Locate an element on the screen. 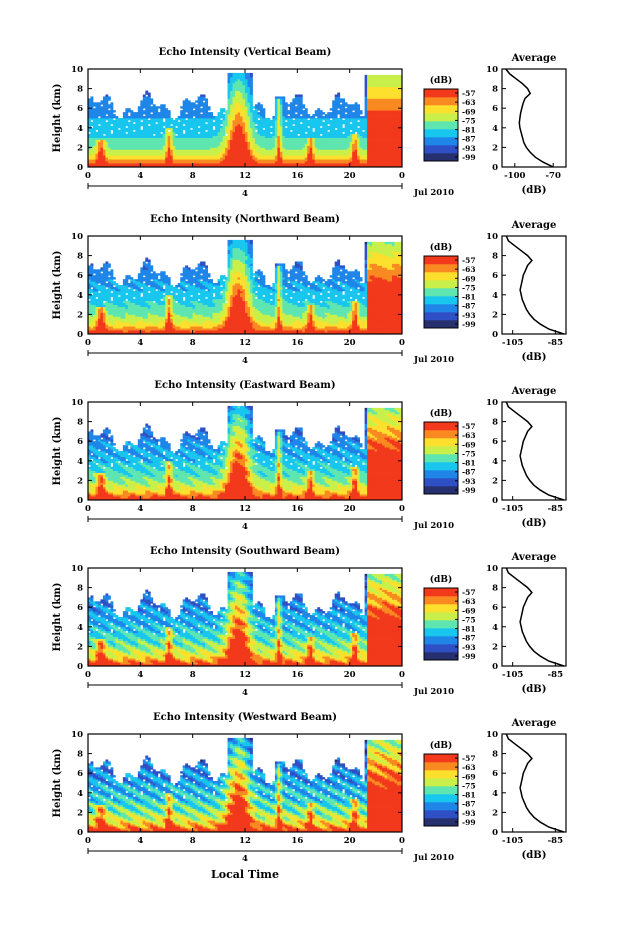  profile-y-tick-label: 0 is located at coordinates (495, 168).